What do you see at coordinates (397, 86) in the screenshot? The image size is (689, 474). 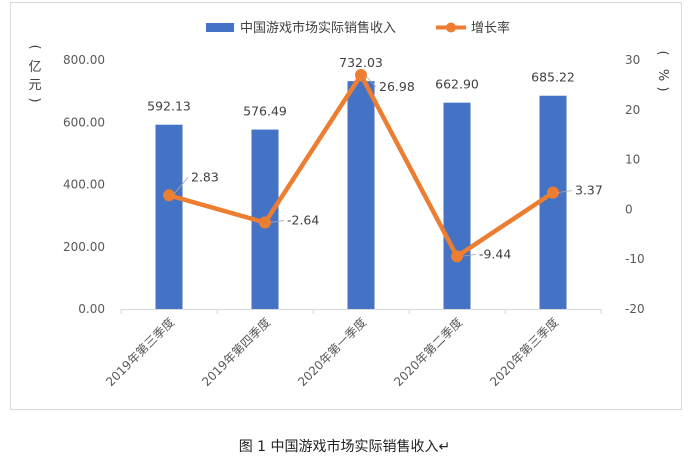 I see `growth-value-label: 26.98` at bounding box center [397, 86].